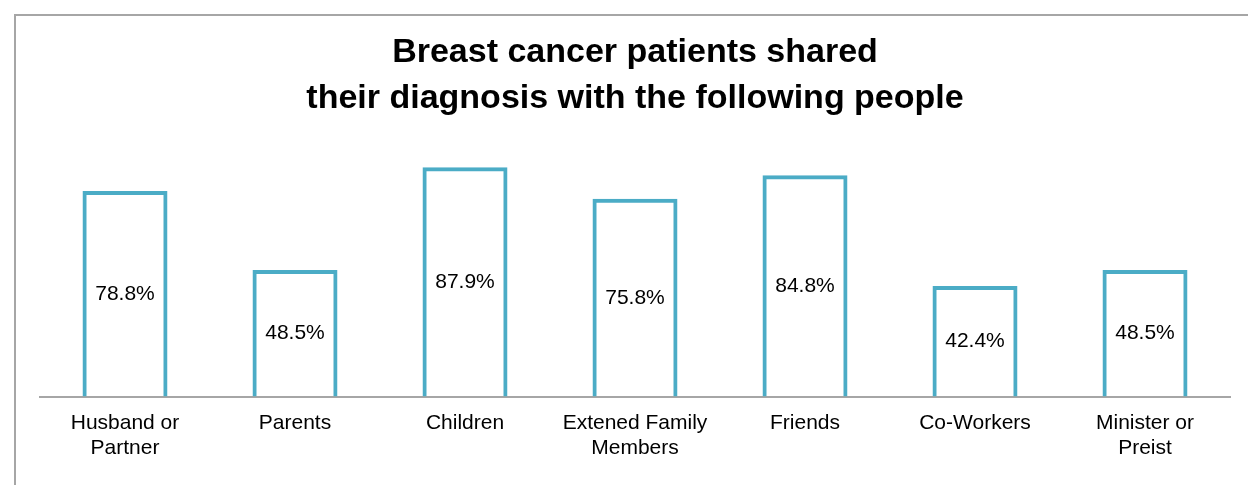 This screenshot has height=485, width=1248. Describe the element at coordinates (295, 421) in the screenshot. I see `x-tick-label: Parents` at that location.